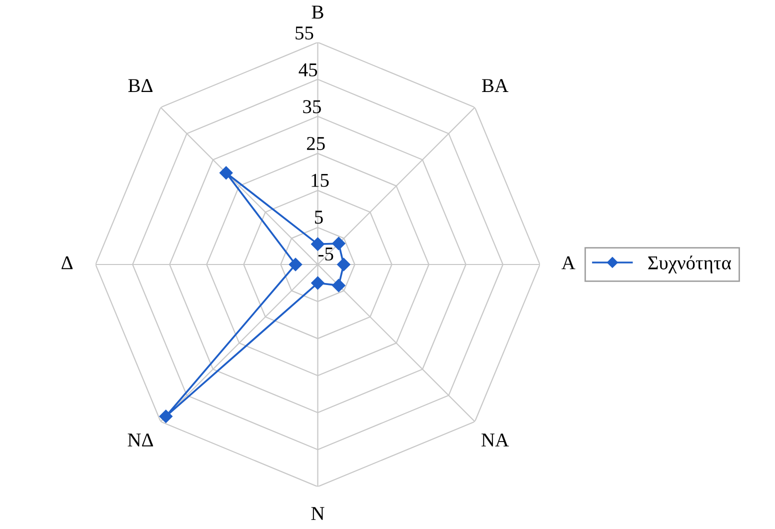 The width and height of the screenshot is (775, 529). What do you see at coordinates (315, 143) in the screenshot?
I see `y-tick-label: 25` at bounding box center [315, 143].